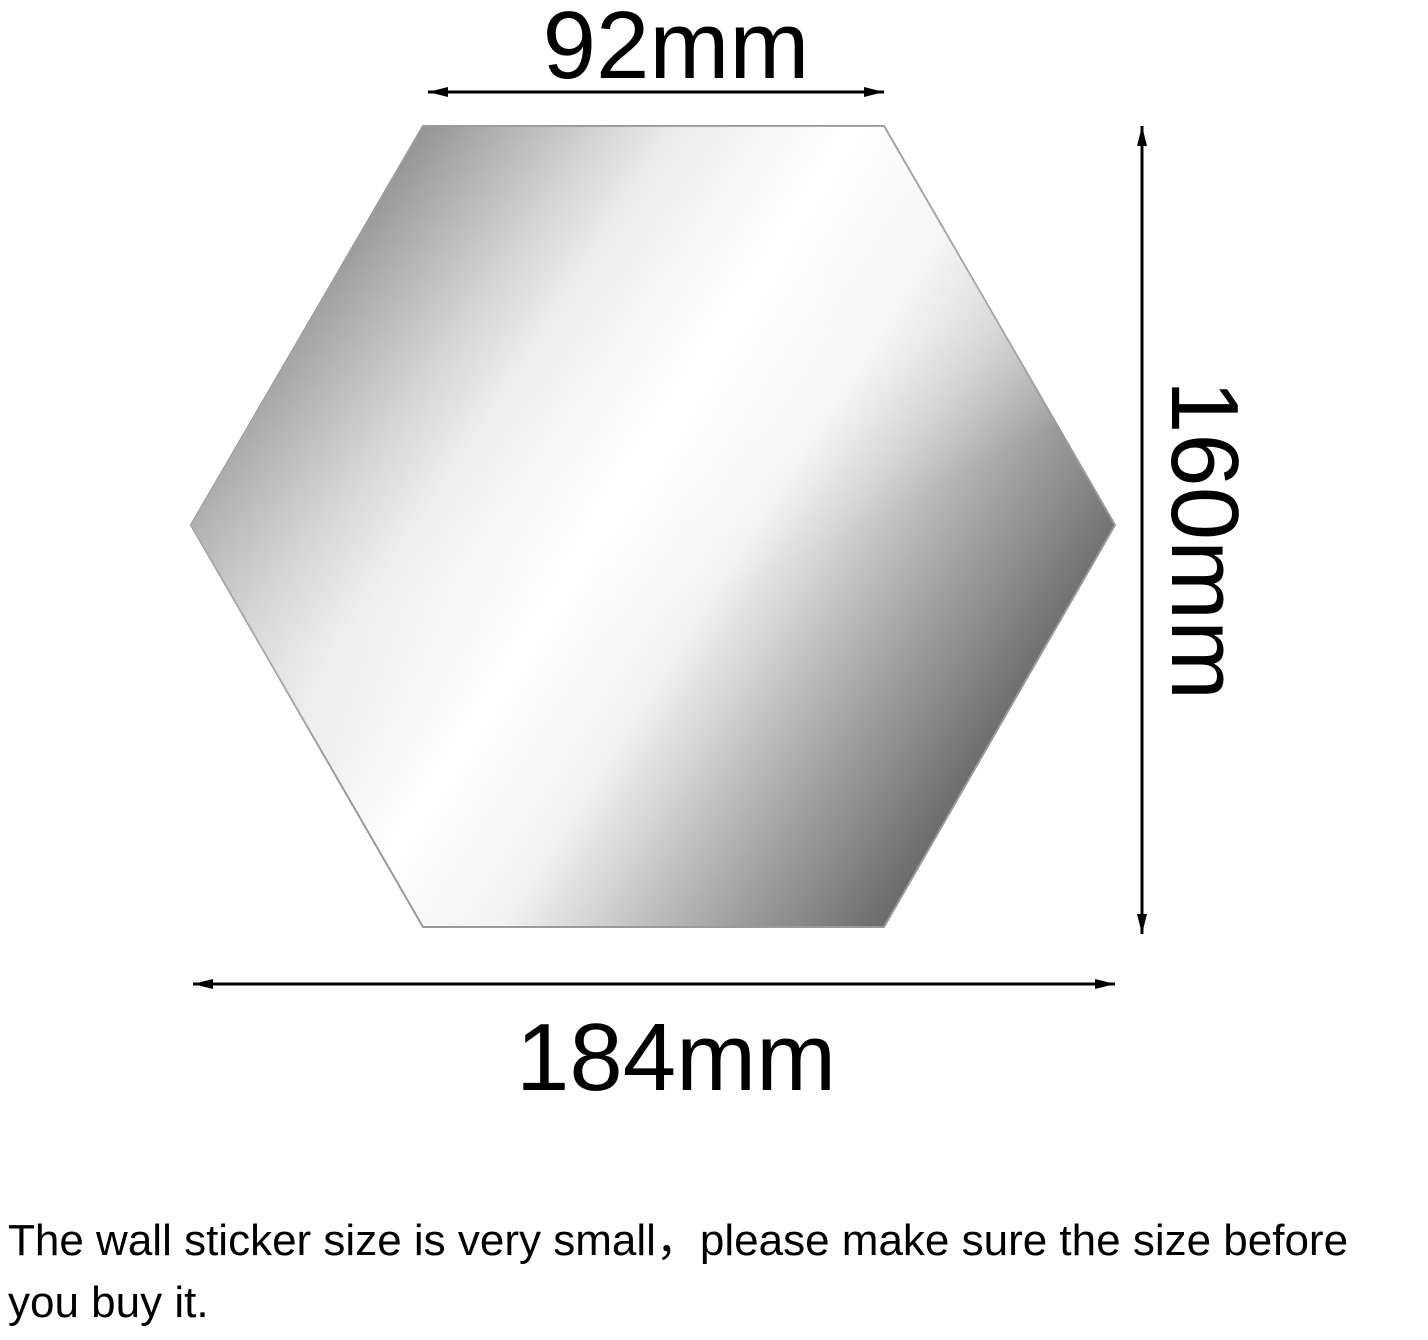  I want to click on top-width-label: 92mm, so click(676, 49).